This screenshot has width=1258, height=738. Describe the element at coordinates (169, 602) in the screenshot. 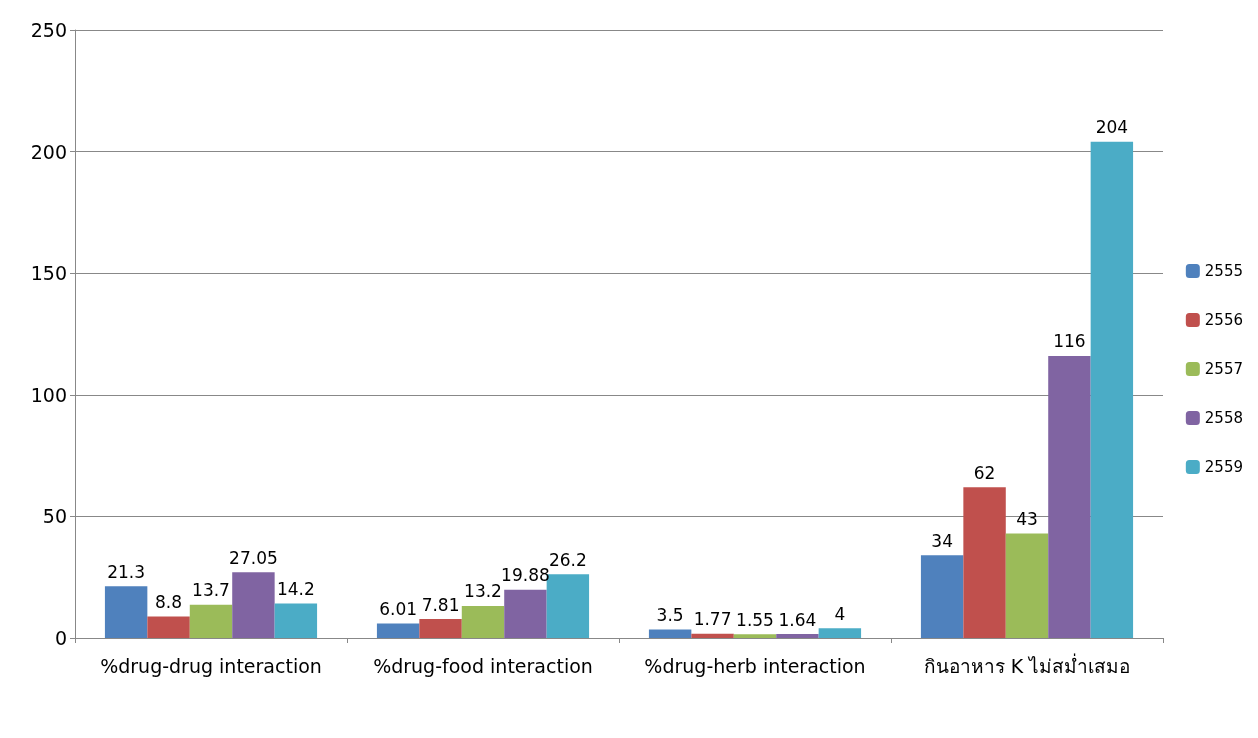

I see `data-label: 8.8` at that location.